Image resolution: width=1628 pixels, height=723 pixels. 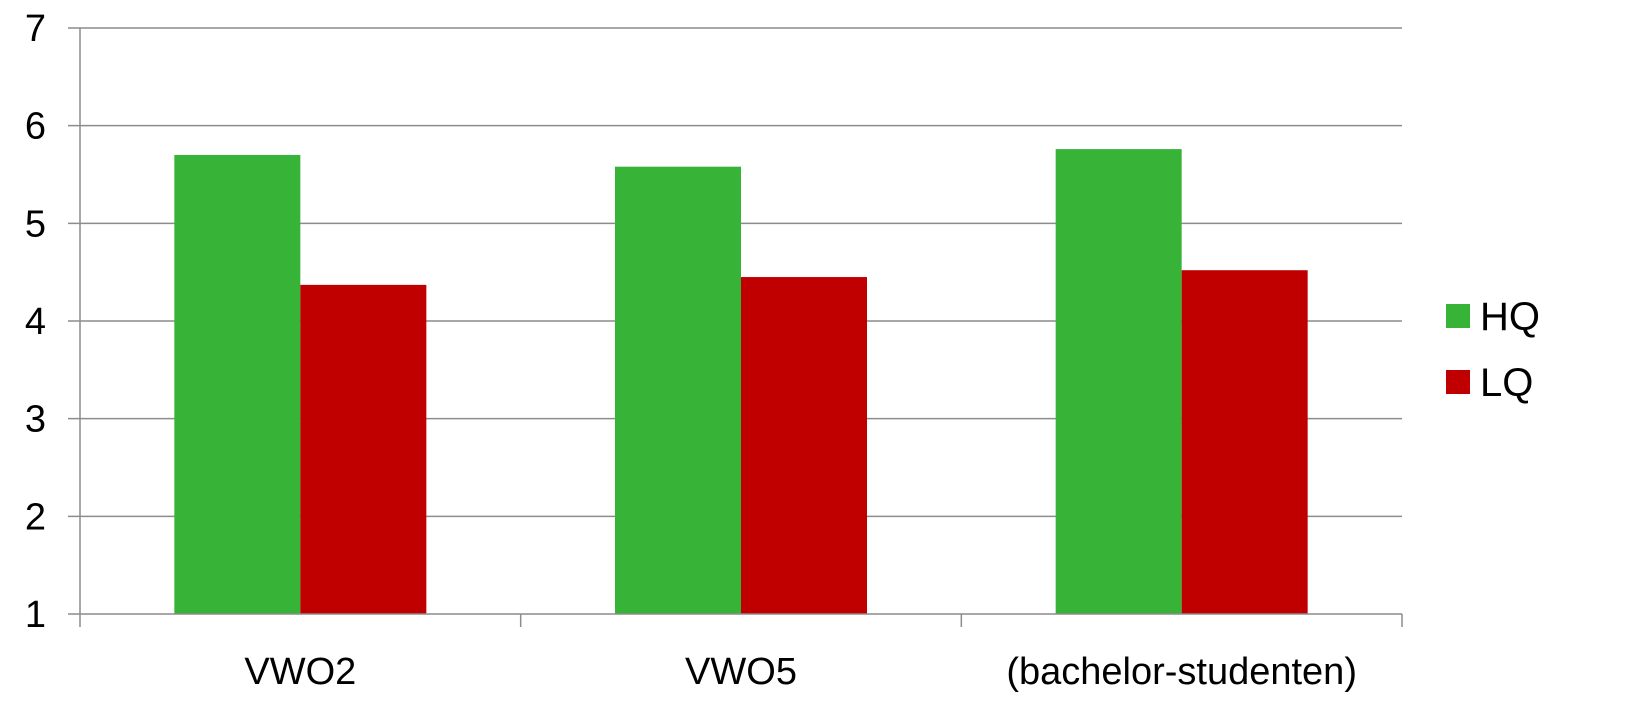 What do you see at coordinates (35, 517) in the screenshot?
I see `y-tick-label: 2` at bounding box center [35, 517].